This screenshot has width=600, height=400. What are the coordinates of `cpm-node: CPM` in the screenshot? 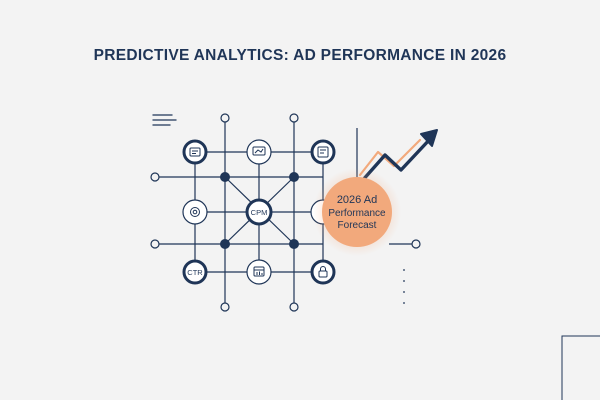 It's located at (259, 212).